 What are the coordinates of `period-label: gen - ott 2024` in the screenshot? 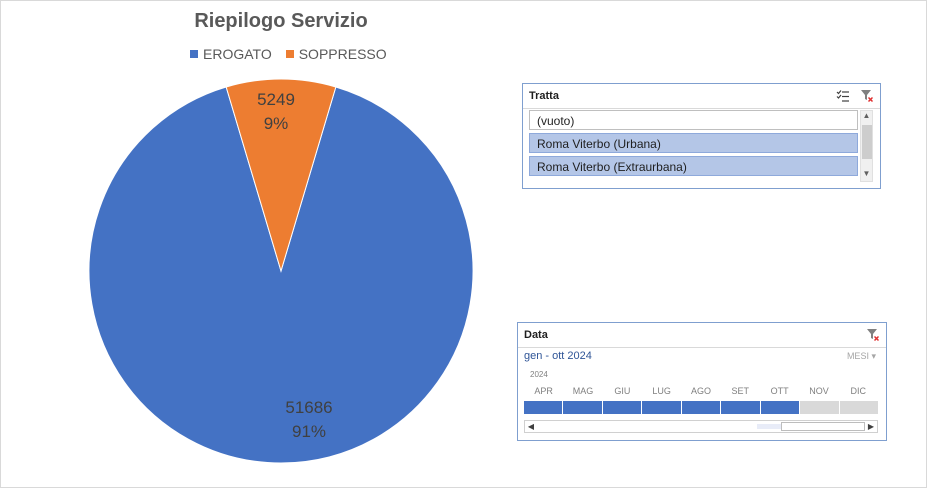 It's located at (558, 356).